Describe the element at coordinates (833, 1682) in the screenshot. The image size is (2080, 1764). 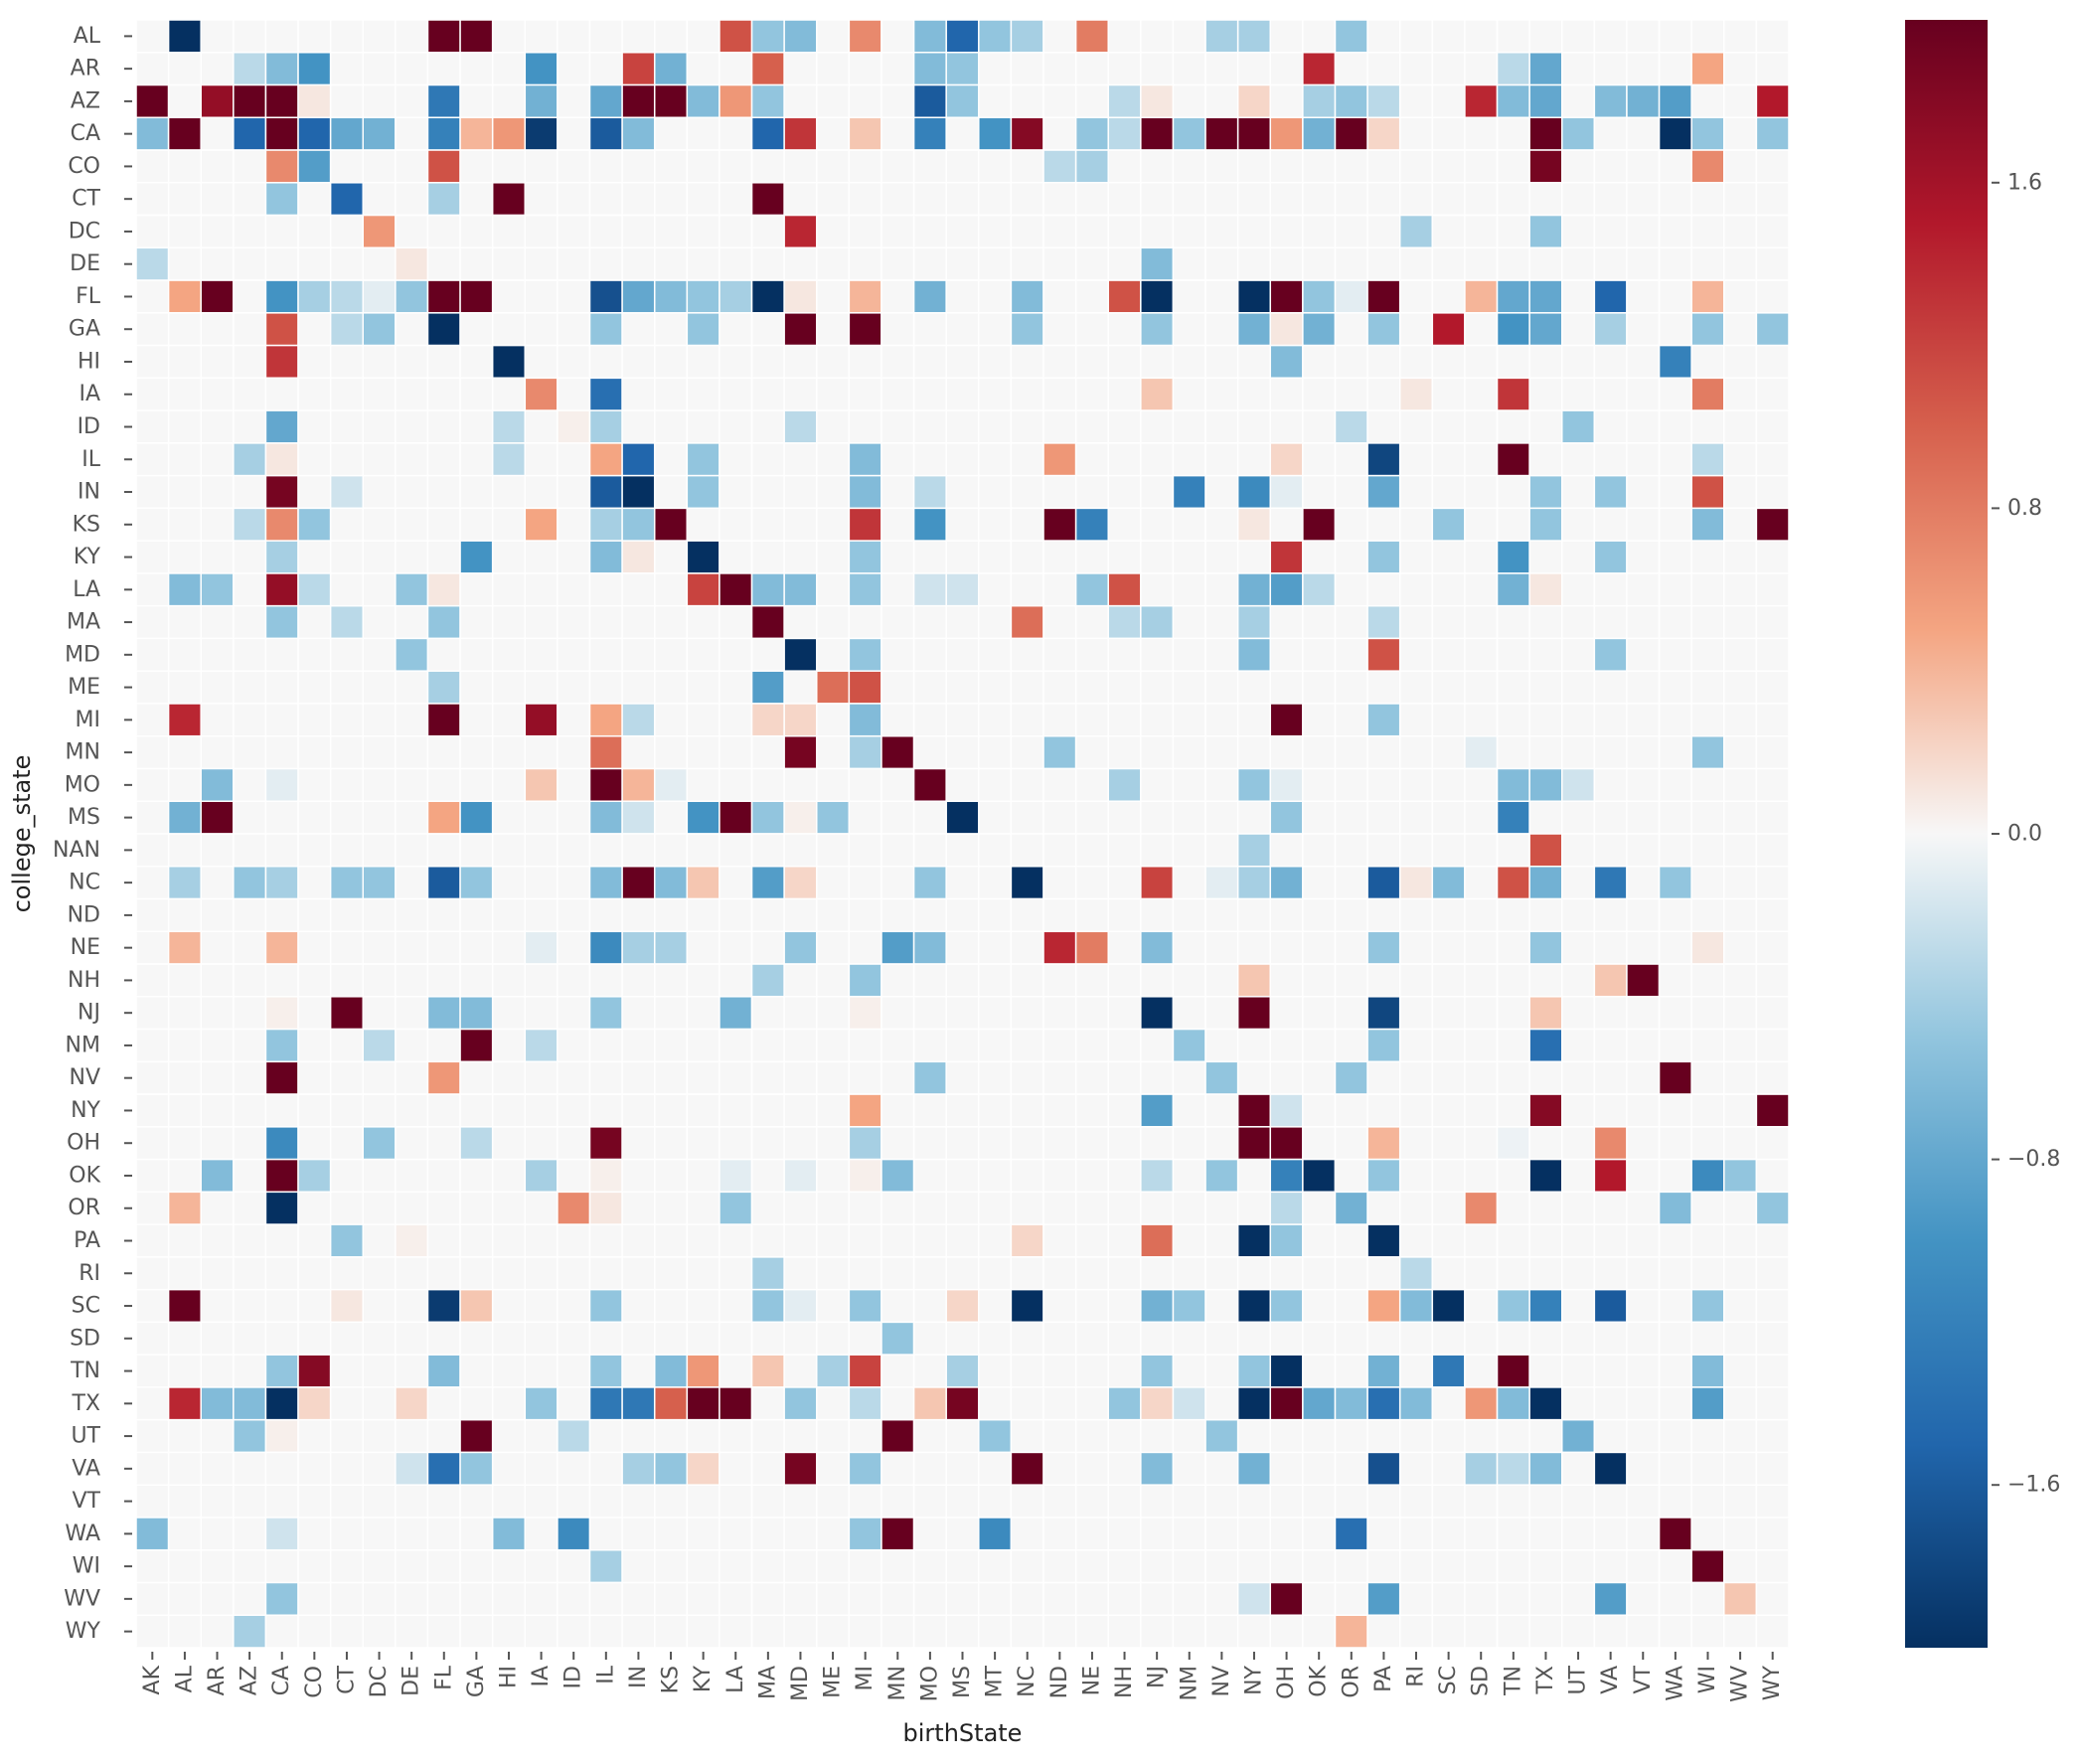
I see `x-tick-label: ME` at that location.